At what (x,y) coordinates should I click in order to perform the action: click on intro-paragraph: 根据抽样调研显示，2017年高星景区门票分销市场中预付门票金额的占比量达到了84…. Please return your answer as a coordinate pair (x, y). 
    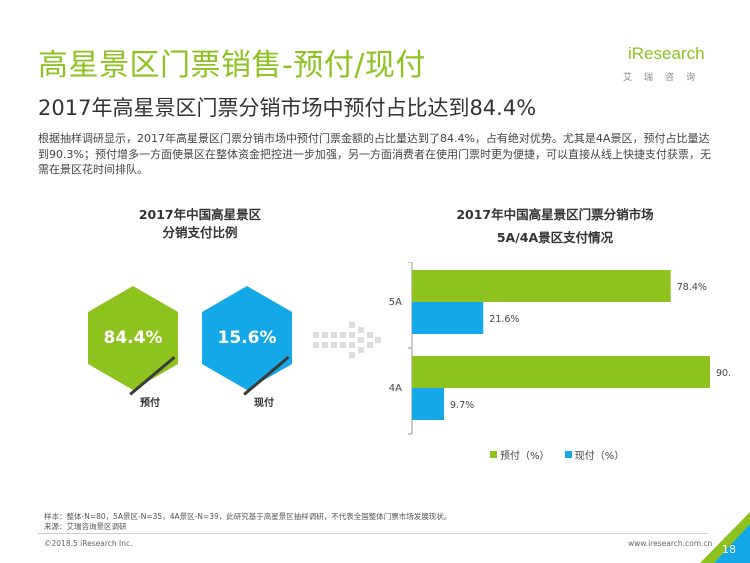
    Looking at the image, I should click on (374, 154).